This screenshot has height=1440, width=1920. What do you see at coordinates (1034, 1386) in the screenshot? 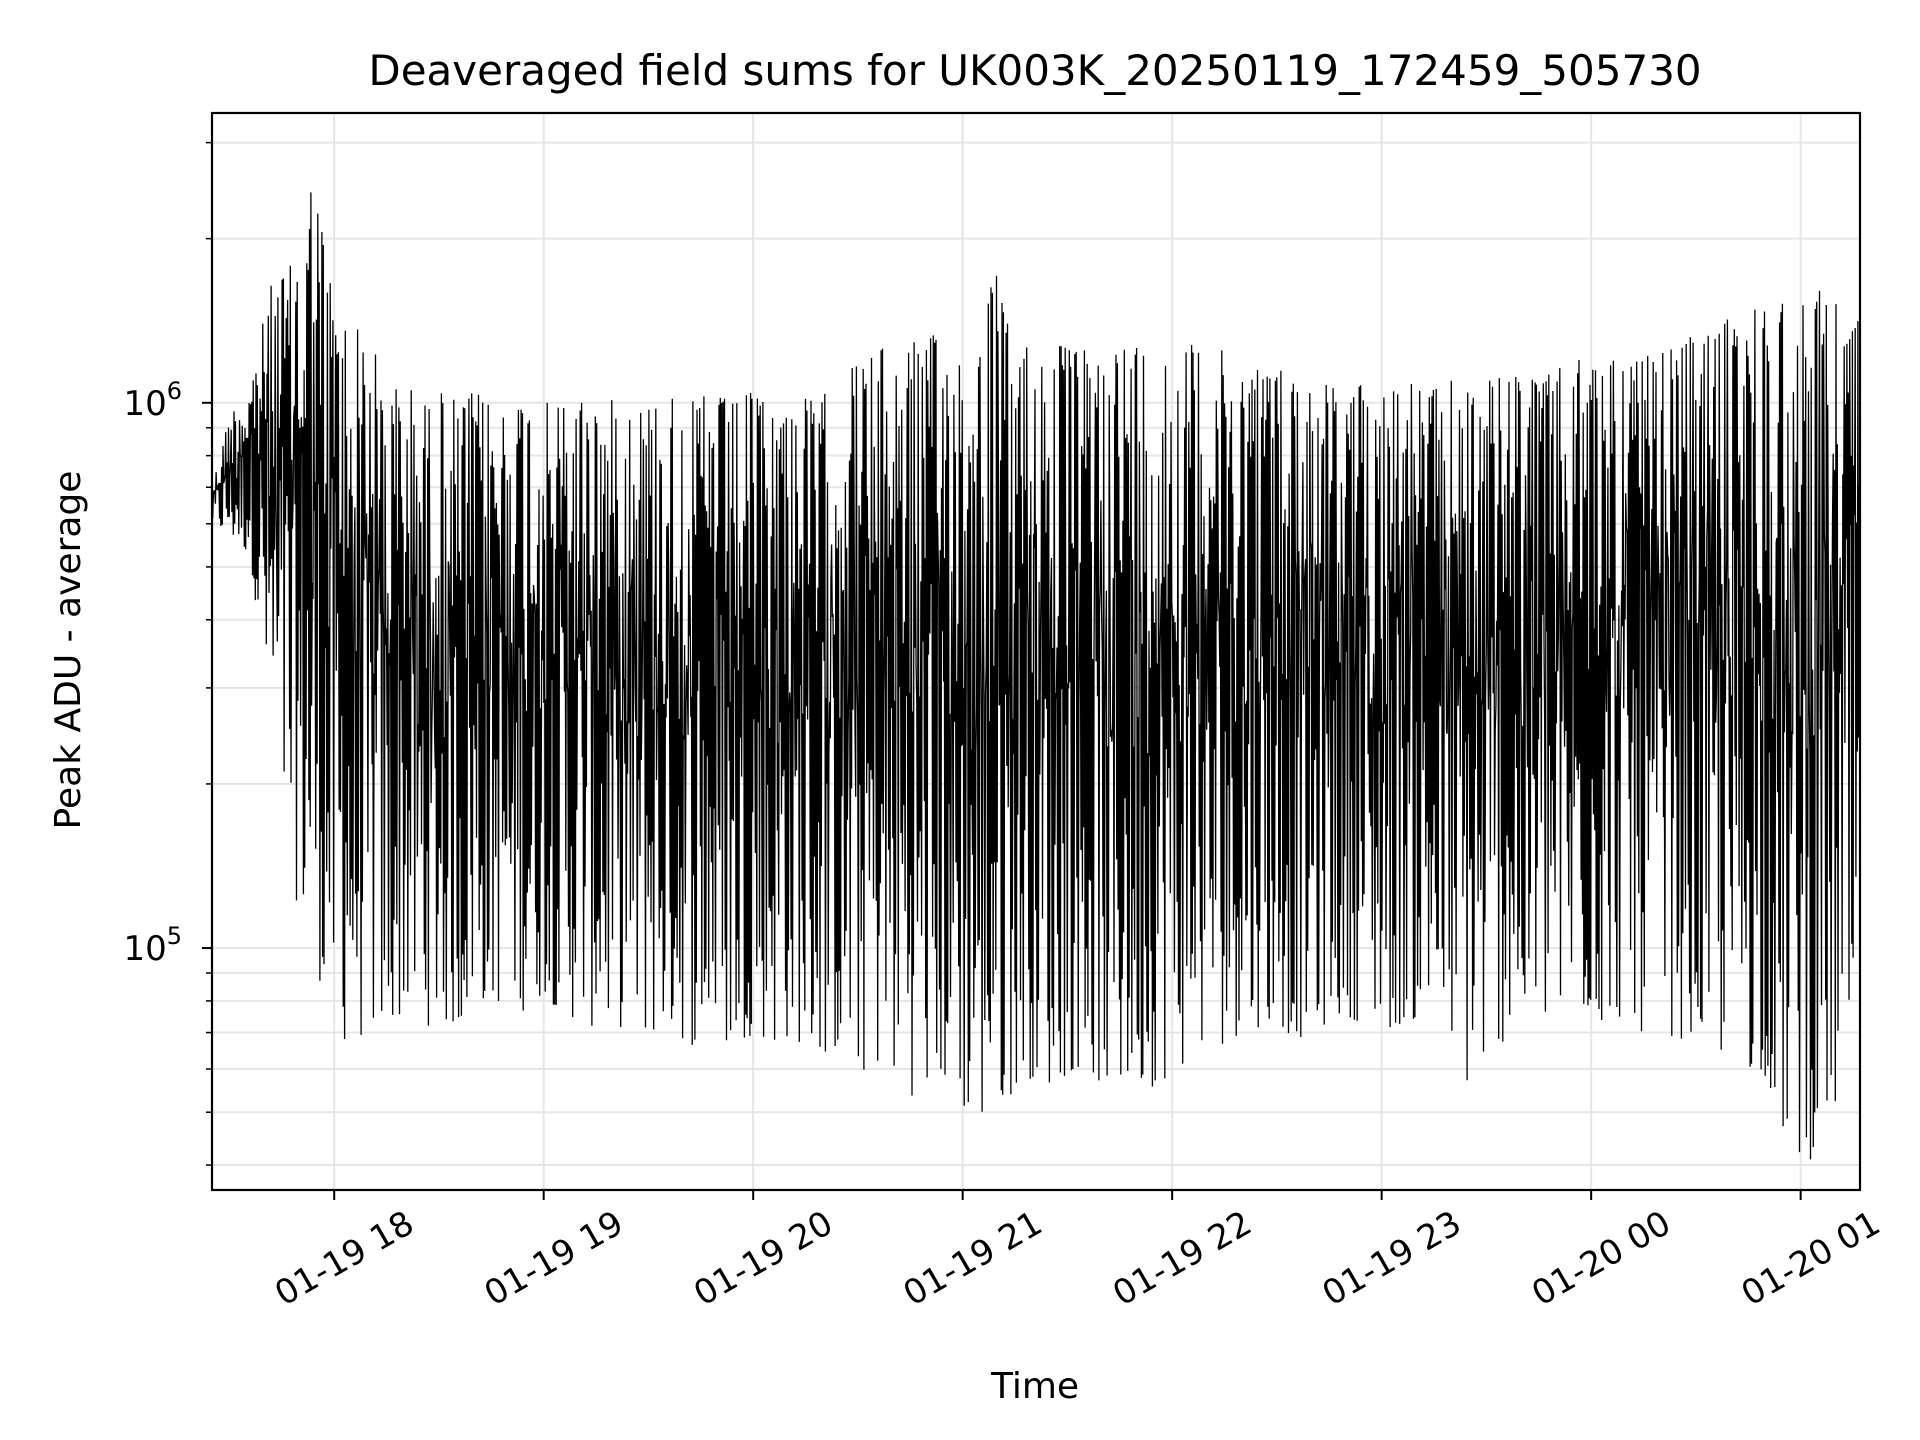
I see `x-axis-label: Time` at bounding box center [1034, 1386].